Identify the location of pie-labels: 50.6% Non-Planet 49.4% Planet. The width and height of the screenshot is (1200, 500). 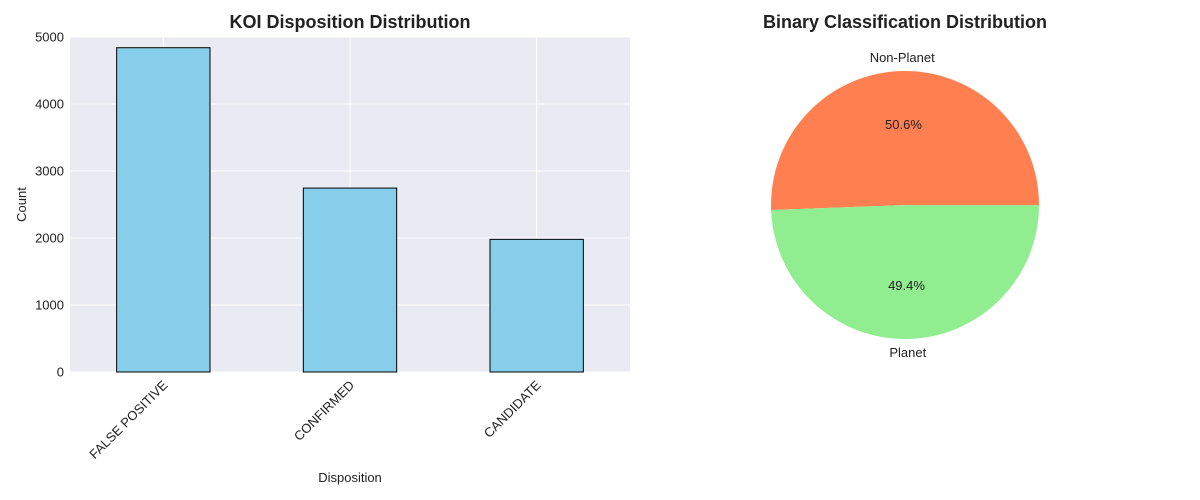
(902, 205).